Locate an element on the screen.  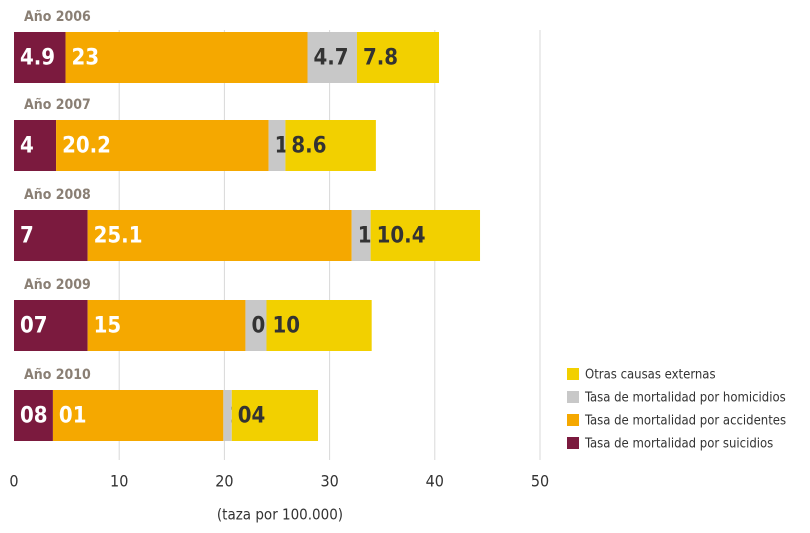
x-tick-label: 30 is located at coordinates (329, 481).